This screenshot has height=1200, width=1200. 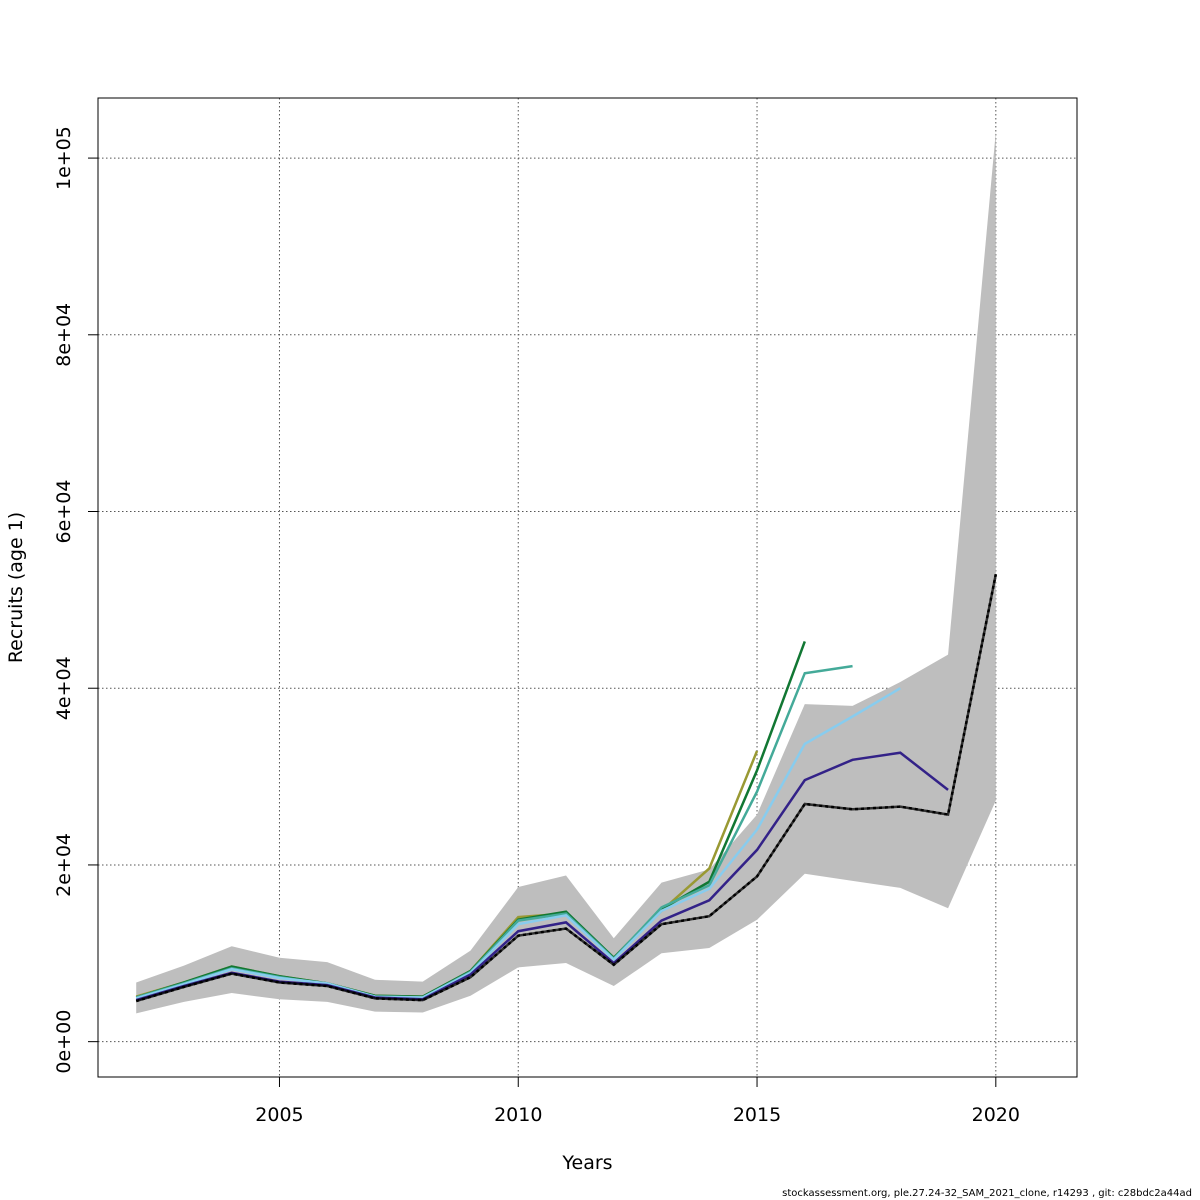 What do you see at coordinates (586, 1163) in the screenshot?
I see `x-axis-title: Years` at bounding box center [586, 1163].